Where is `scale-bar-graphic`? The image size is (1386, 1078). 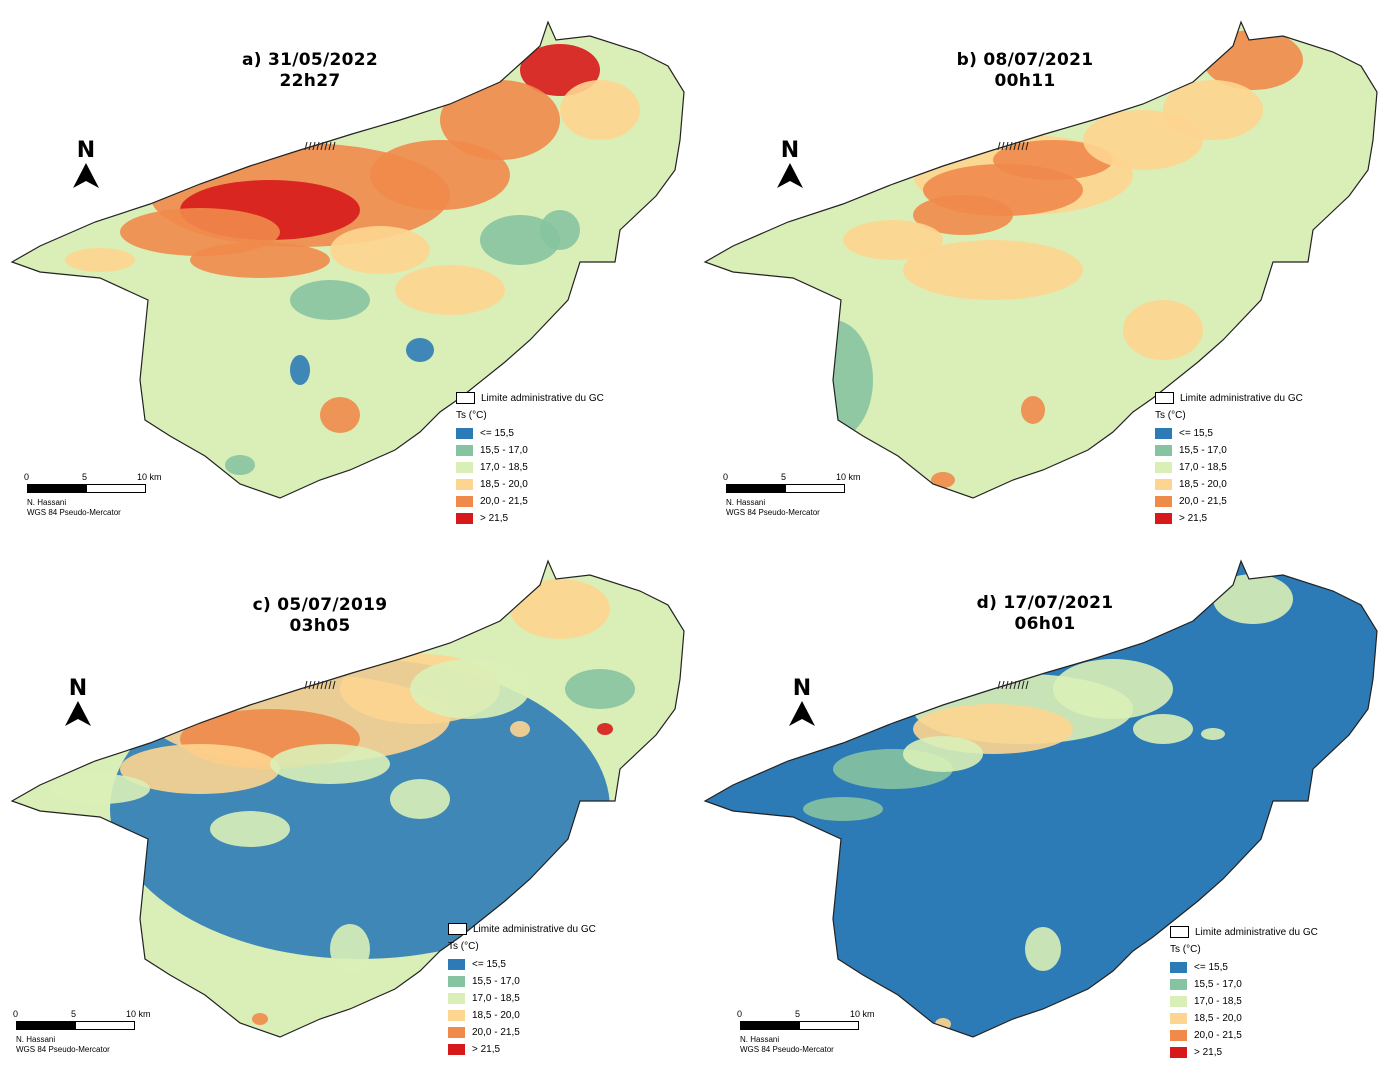
scale-bar-graphic is located at coordinates (785, 488).